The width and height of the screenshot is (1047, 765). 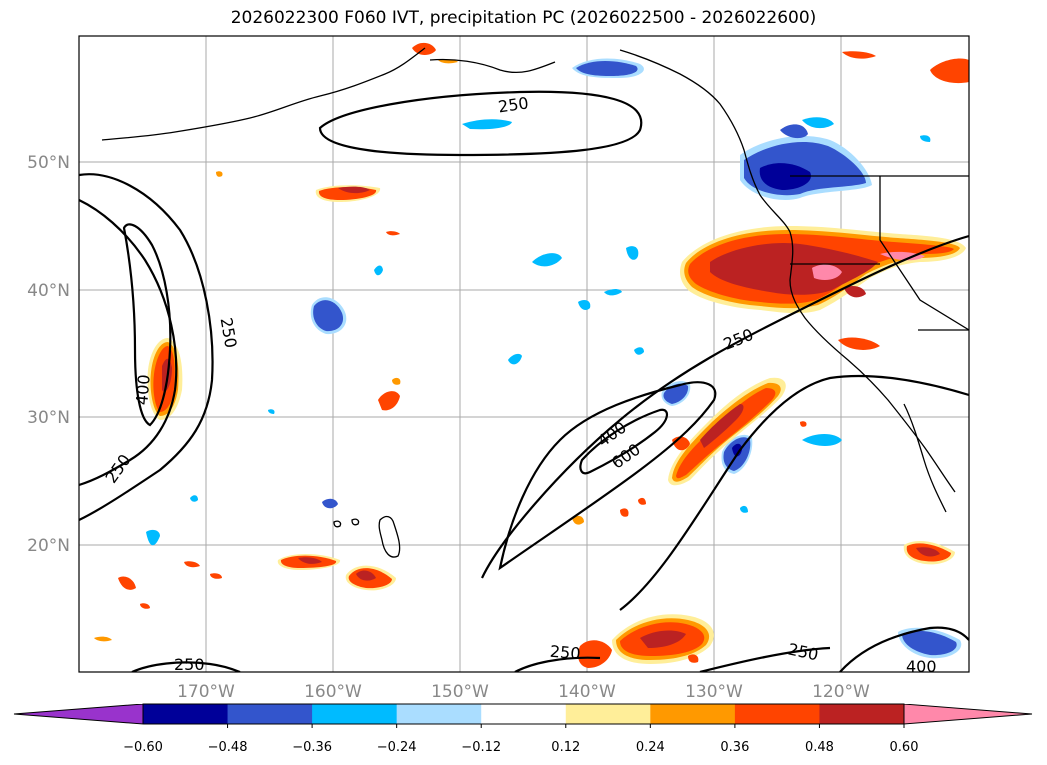 I want to click on colorbar-extend-high, so click(x=968, y=714).